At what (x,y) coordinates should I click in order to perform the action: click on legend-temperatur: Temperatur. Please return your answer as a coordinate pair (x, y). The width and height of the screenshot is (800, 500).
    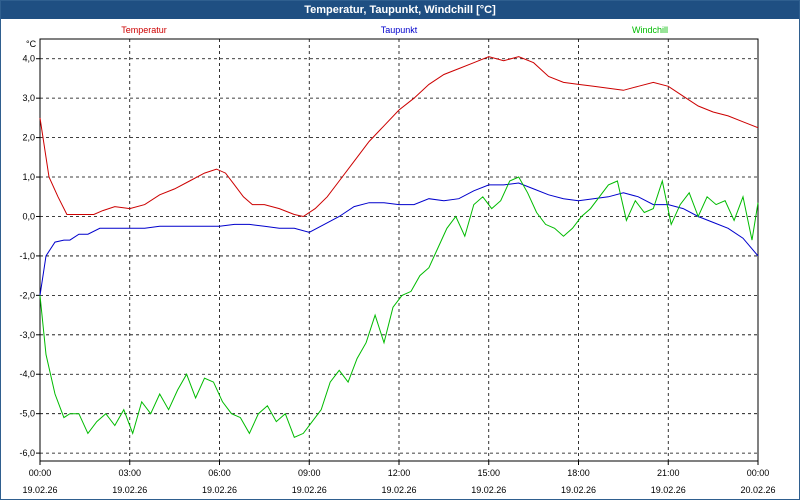
    Looking at the image, I should click on (144, 30).